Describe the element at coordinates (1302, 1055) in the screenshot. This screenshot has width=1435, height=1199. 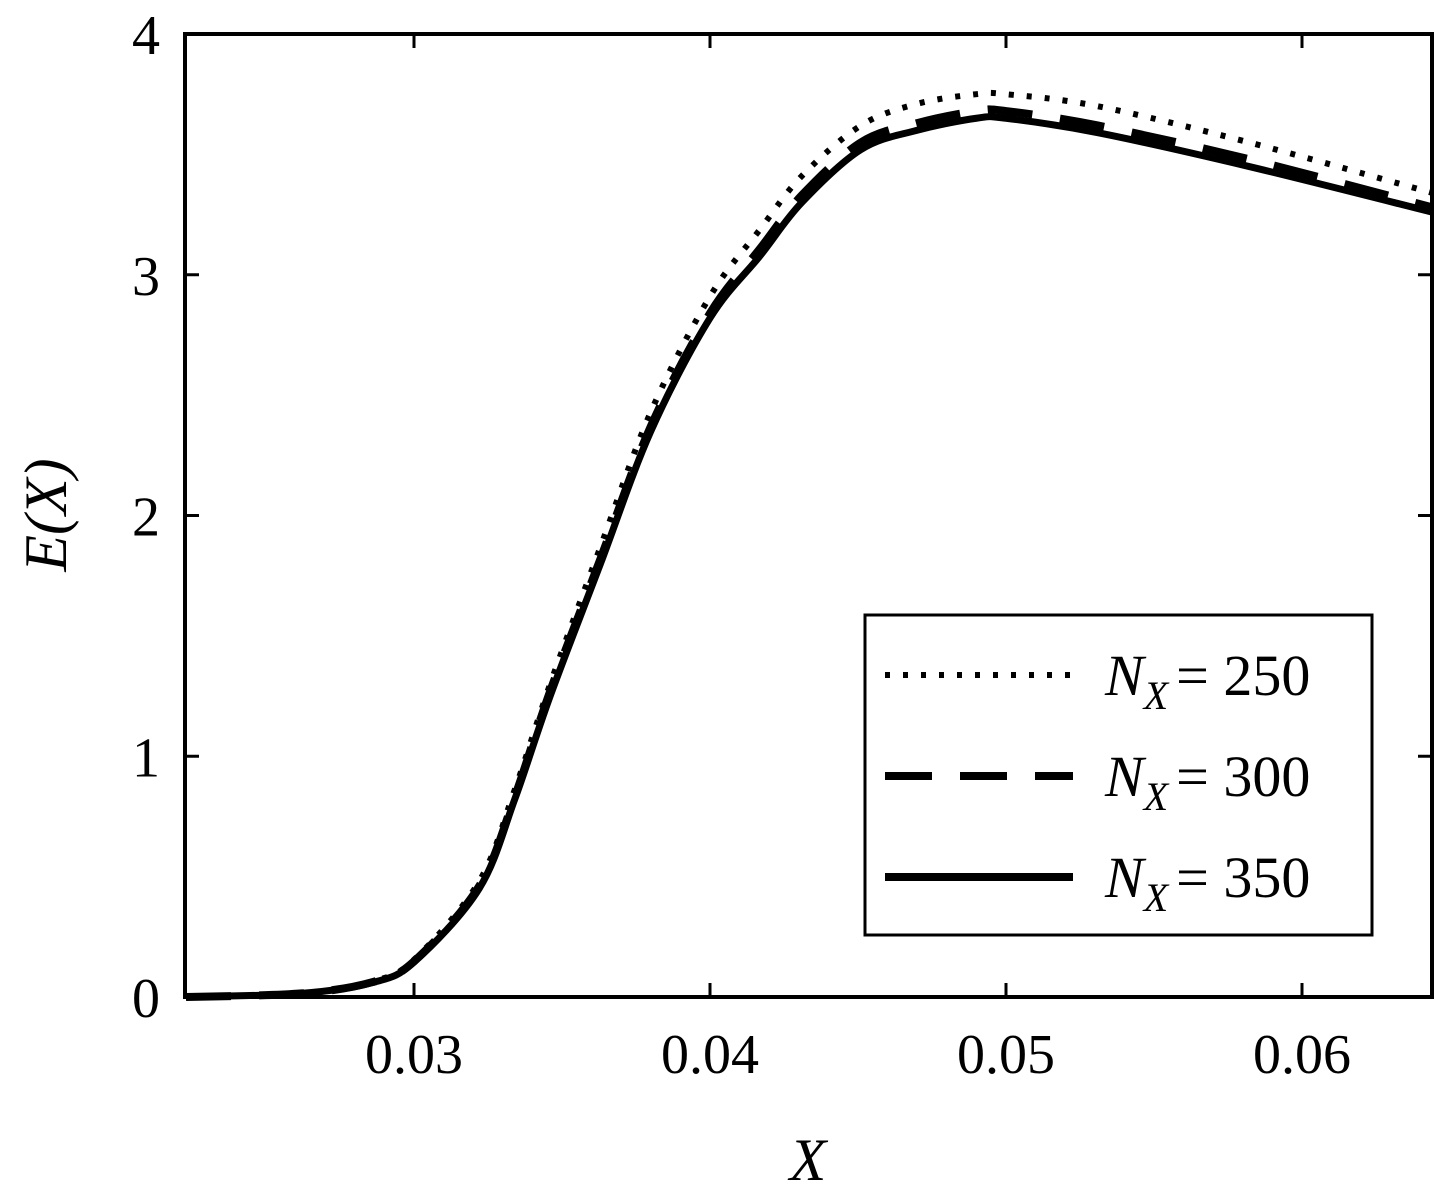
I see `x-tick-label: 0.06` at that location.